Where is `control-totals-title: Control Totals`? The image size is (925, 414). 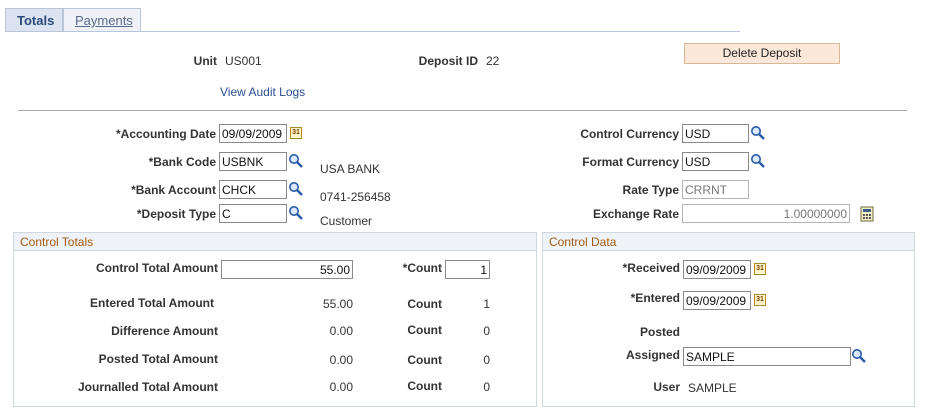
control-totals-title: Control Totals is located at coordinates (275, 242).